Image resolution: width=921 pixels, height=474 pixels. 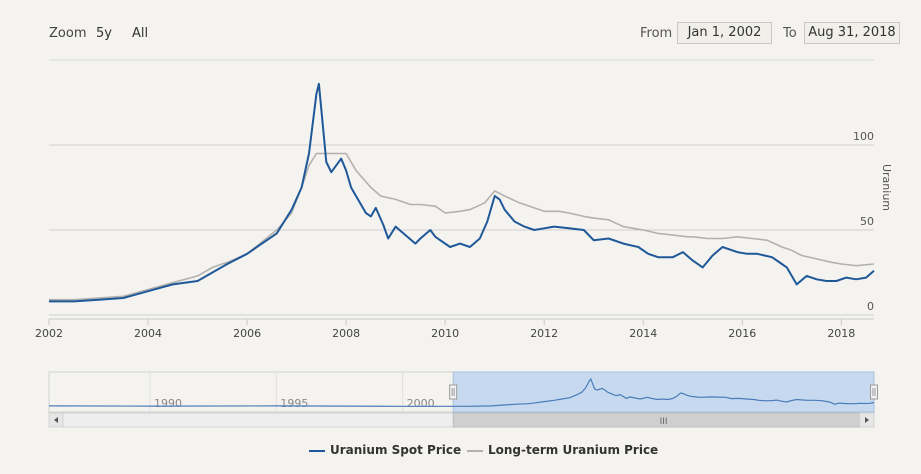 I want to click on y-tick-label: 0, so click(x=870, y=306).